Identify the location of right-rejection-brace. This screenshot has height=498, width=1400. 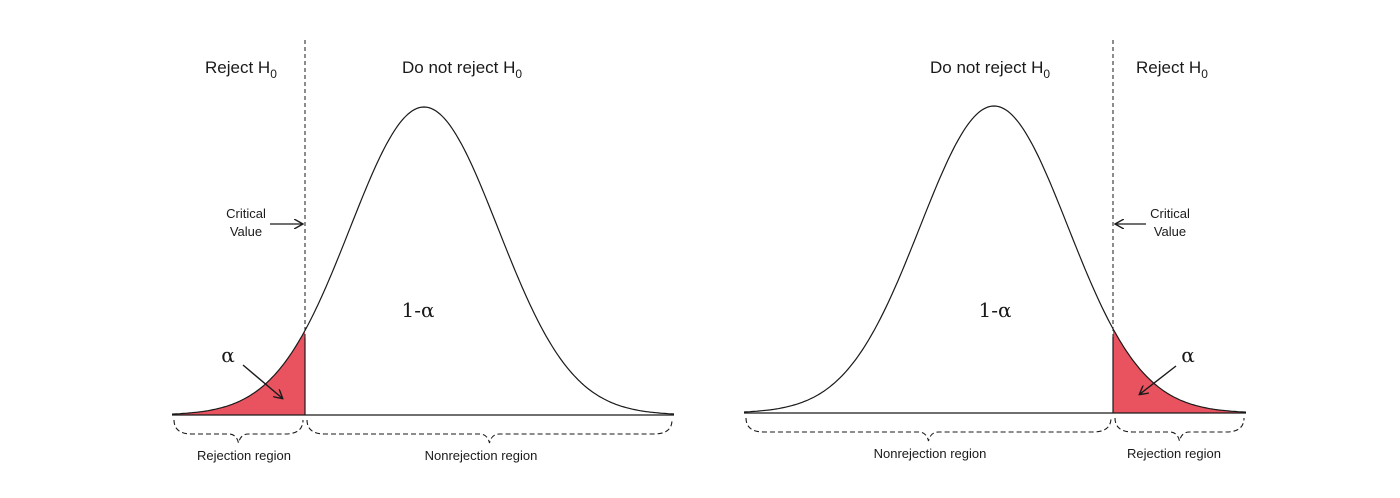
(1179, 429).